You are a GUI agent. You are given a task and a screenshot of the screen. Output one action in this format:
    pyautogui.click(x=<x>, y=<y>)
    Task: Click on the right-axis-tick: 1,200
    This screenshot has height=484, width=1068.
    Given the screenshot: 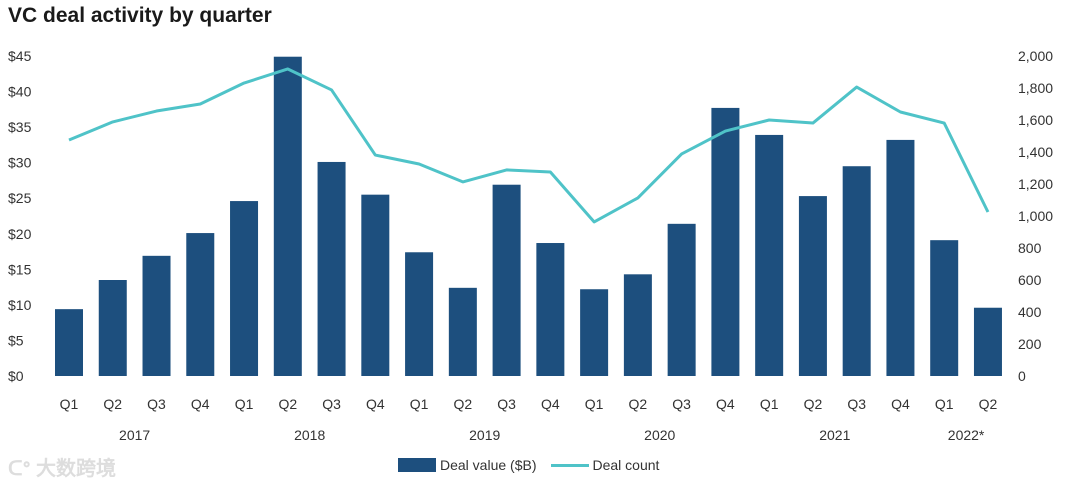 What is the action you would take?
    pyautogui.click(x=1035, y=184)
    